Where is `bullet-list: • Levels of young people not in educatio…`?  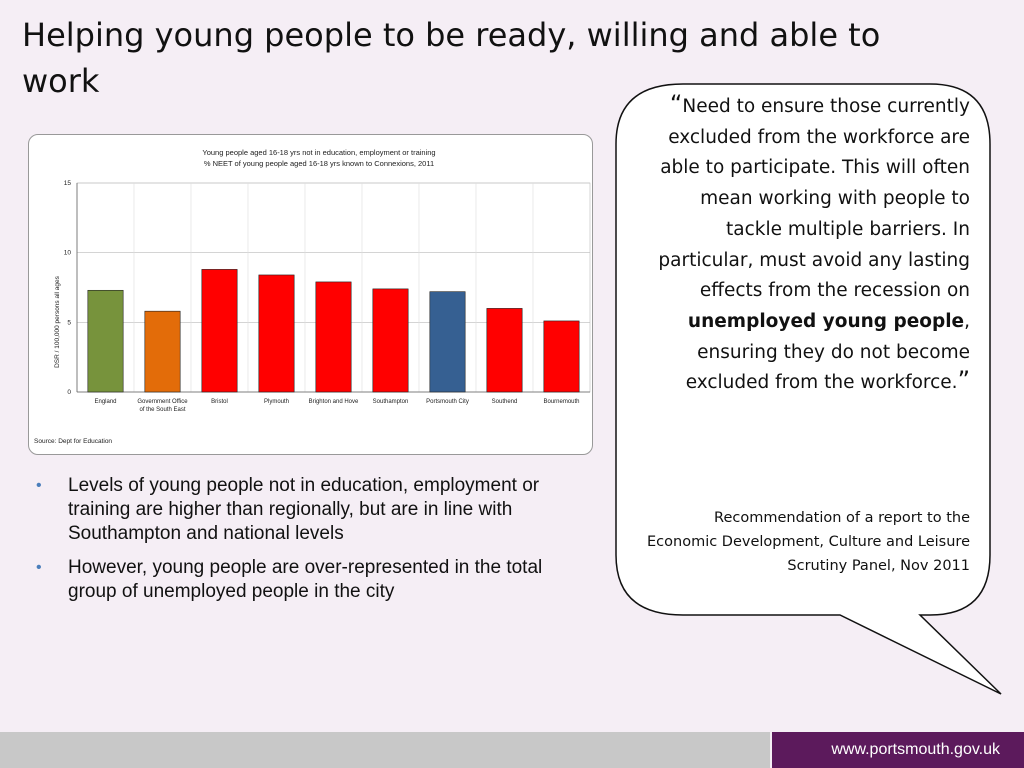 bullet-list: • Levels of young people not in educatio… is located at coordinates (308, 544).